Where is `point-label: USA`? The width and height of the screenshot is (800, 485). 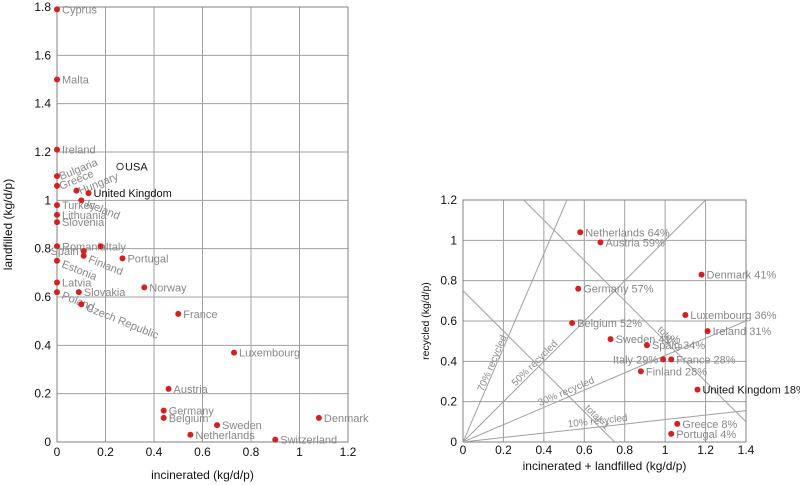 point-label: USA is located at coordinates (136, 168).